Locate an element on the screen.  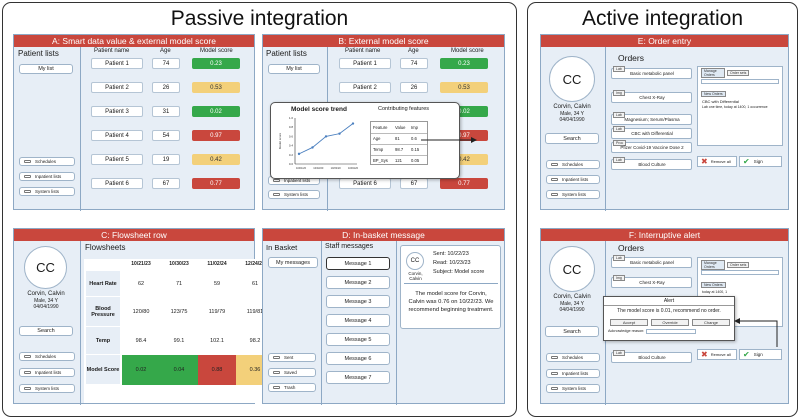
feature-cell: 0.6 is located at coordinates (414, 138).